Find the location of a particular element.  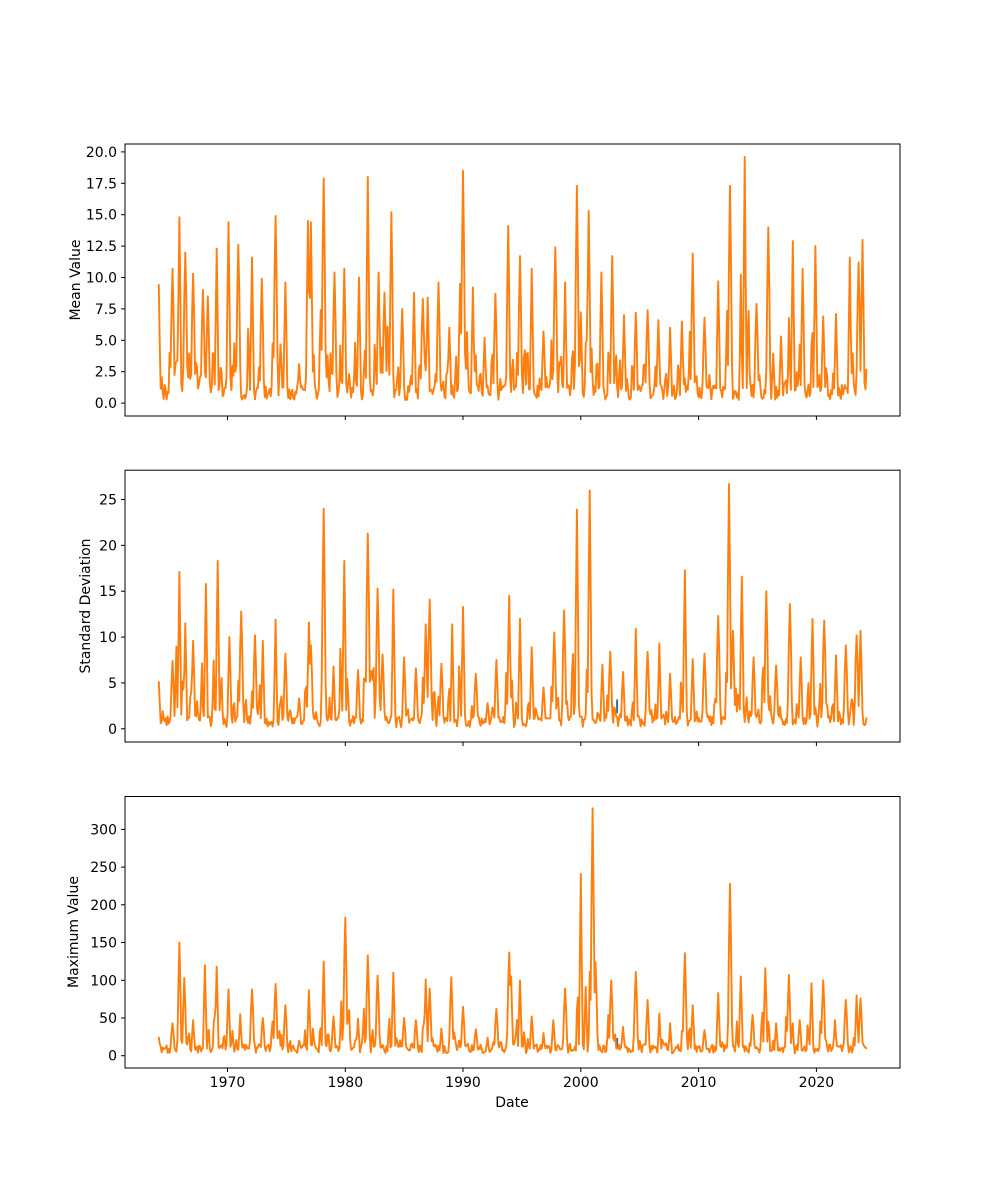

y-tick-label: 5.0 is located at coordinates (106, 341).